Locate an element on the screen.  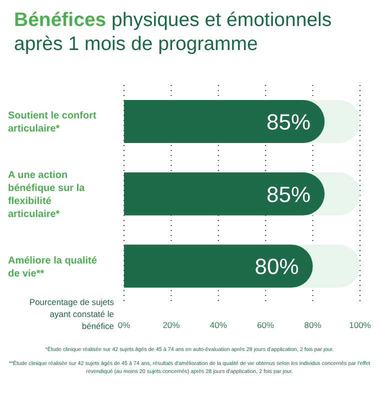
y-tick-label: Améliore la qualité de vie** is located at coordinates (53, 267).